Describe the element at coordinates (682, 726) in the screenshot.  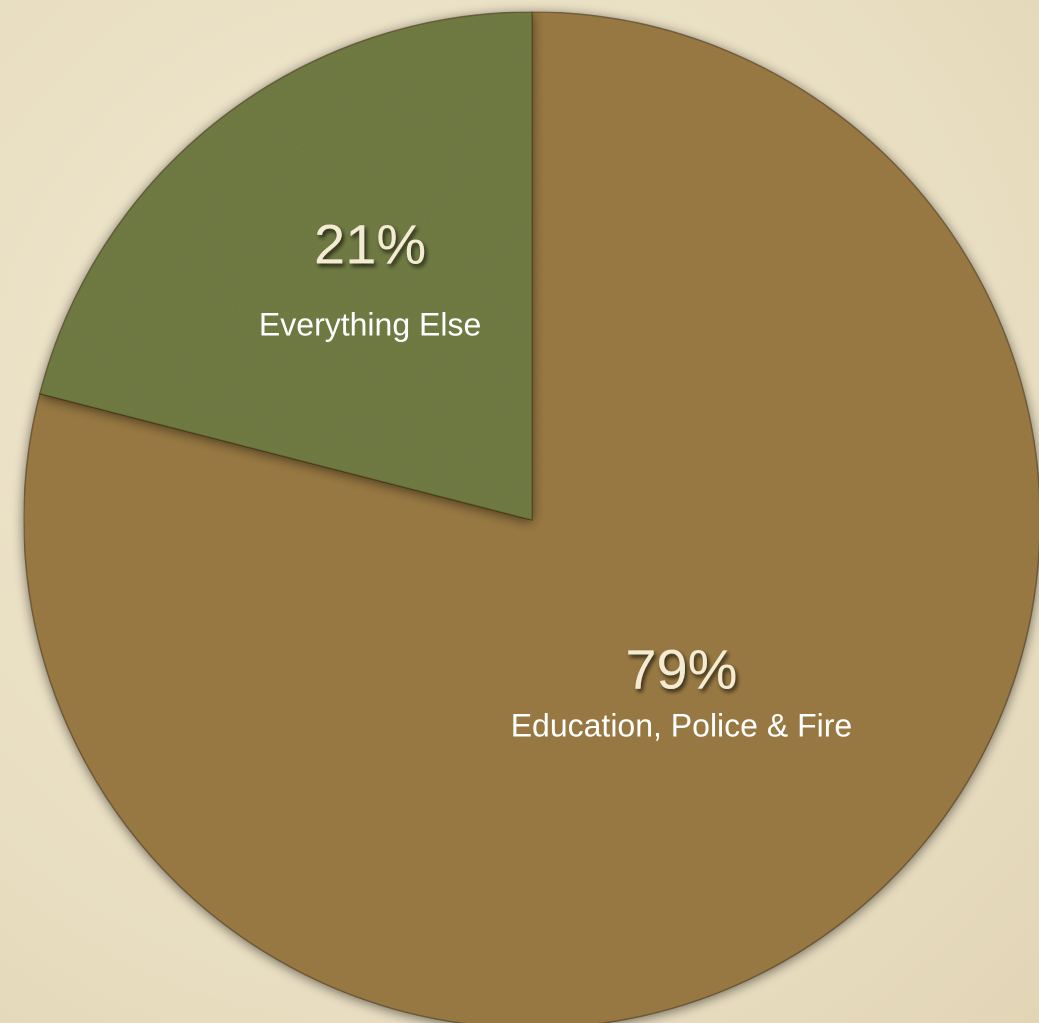
I see `slice-category-label: Education, Police & Fire` at that location.